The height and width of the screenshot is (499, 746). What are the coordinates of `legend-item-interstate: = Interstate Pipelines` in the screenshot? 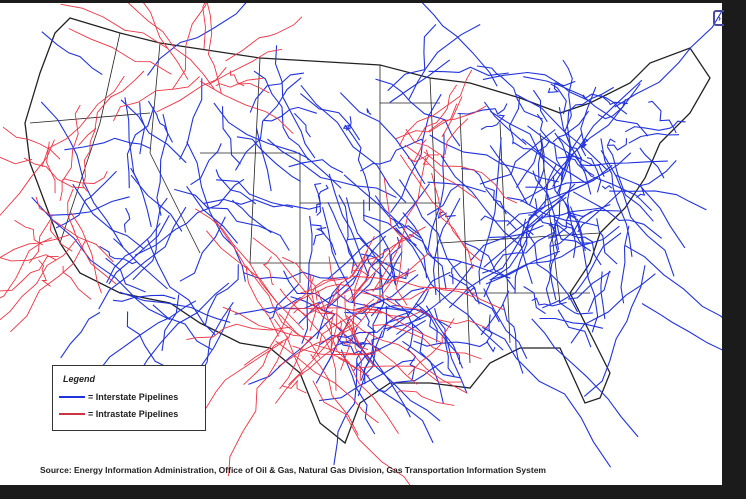 It's located at (118, 397).